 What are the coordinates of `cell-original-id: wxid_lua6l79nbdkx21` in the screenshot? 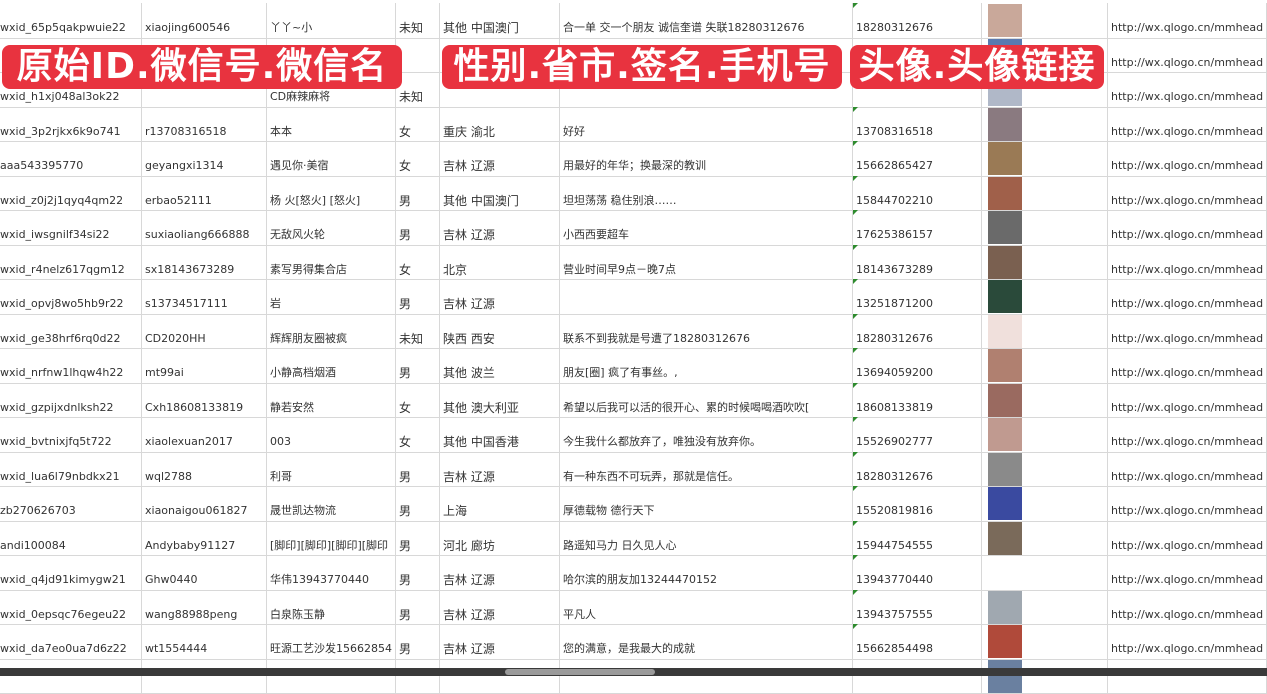 It's located at (71, 469).